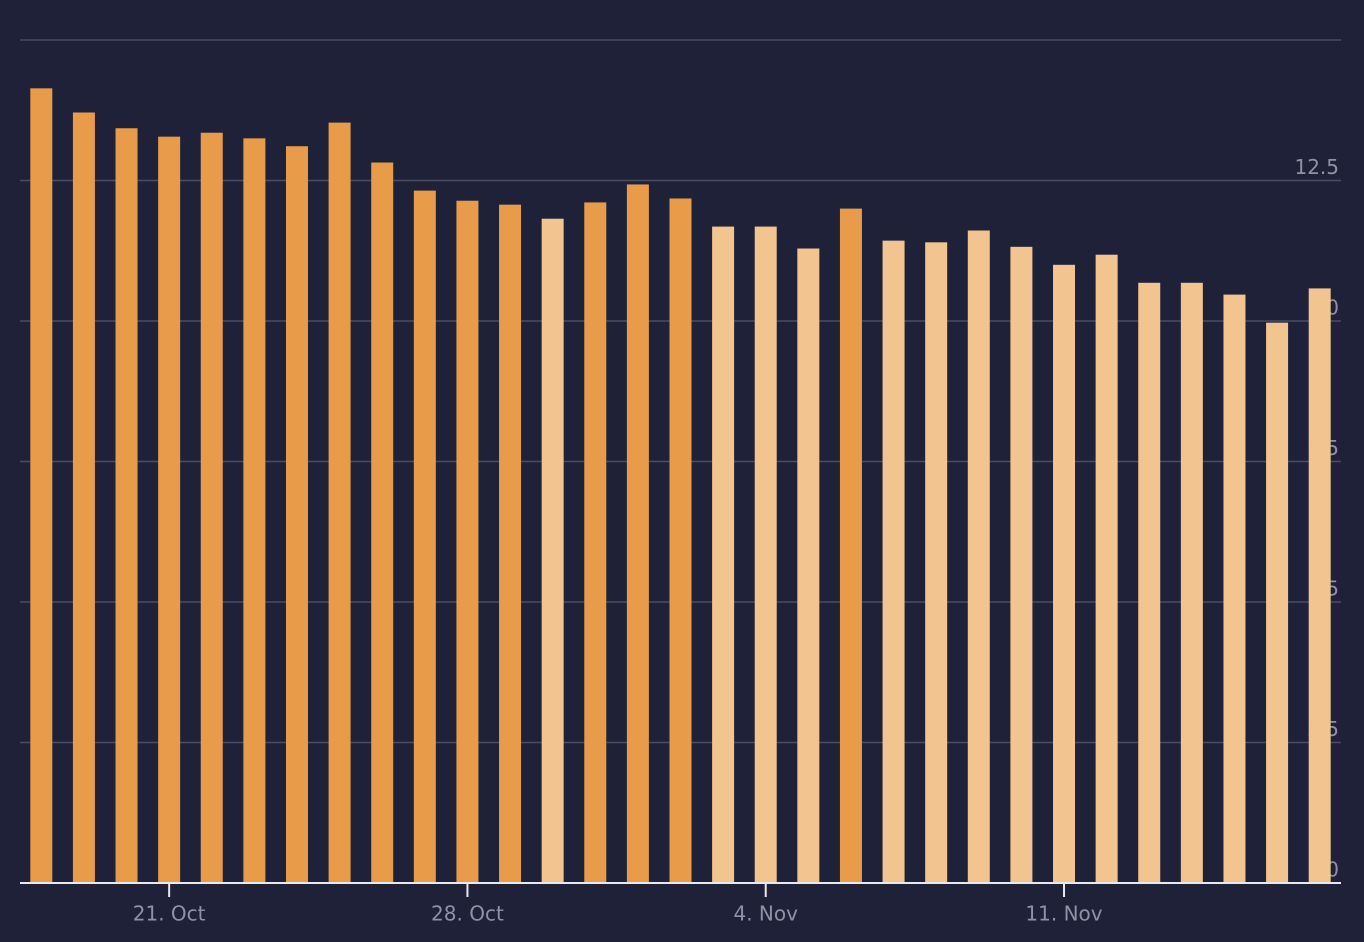 The image size is (1364, 942). What do you see at coordinates (169, 914) in the screenshot?
I see `x-tick-label: 21. Oct` at bounding box center [169, 914].